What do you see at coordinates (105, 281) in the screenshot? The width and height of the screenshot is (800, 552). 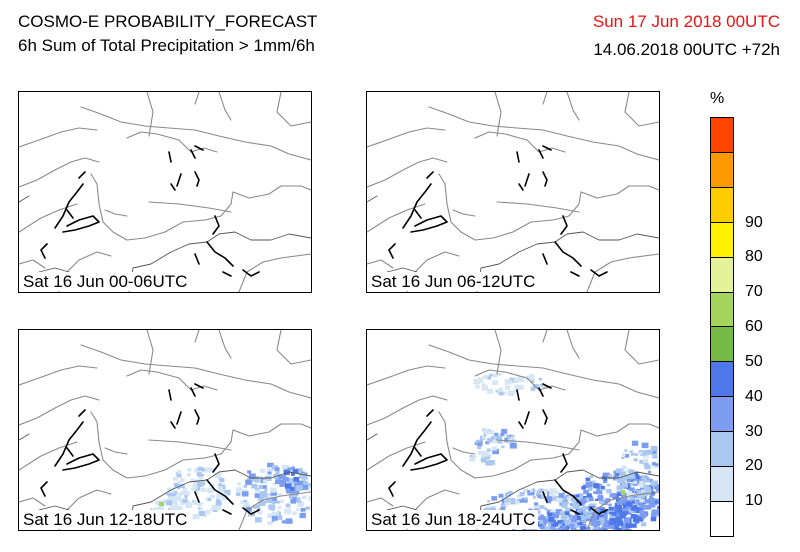 I see `panel-time-label: Sat 16 Jun 00-06UTC` at bounding box center [105, 281].